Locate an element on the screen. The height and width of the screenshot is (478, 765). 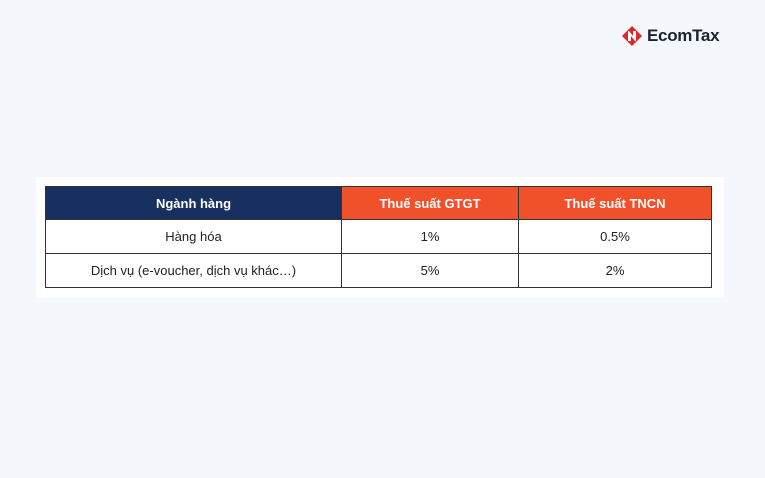
header-row: Ngành hàng Thuế suất GTGT Thuế suất TNCN is located at coordinates (378, 203).